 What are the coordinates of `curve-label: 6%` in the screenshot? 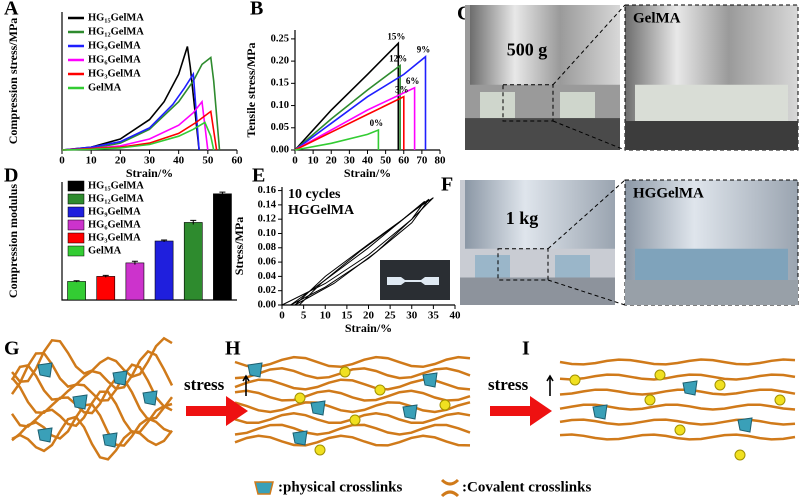 It's located at (413, 81).